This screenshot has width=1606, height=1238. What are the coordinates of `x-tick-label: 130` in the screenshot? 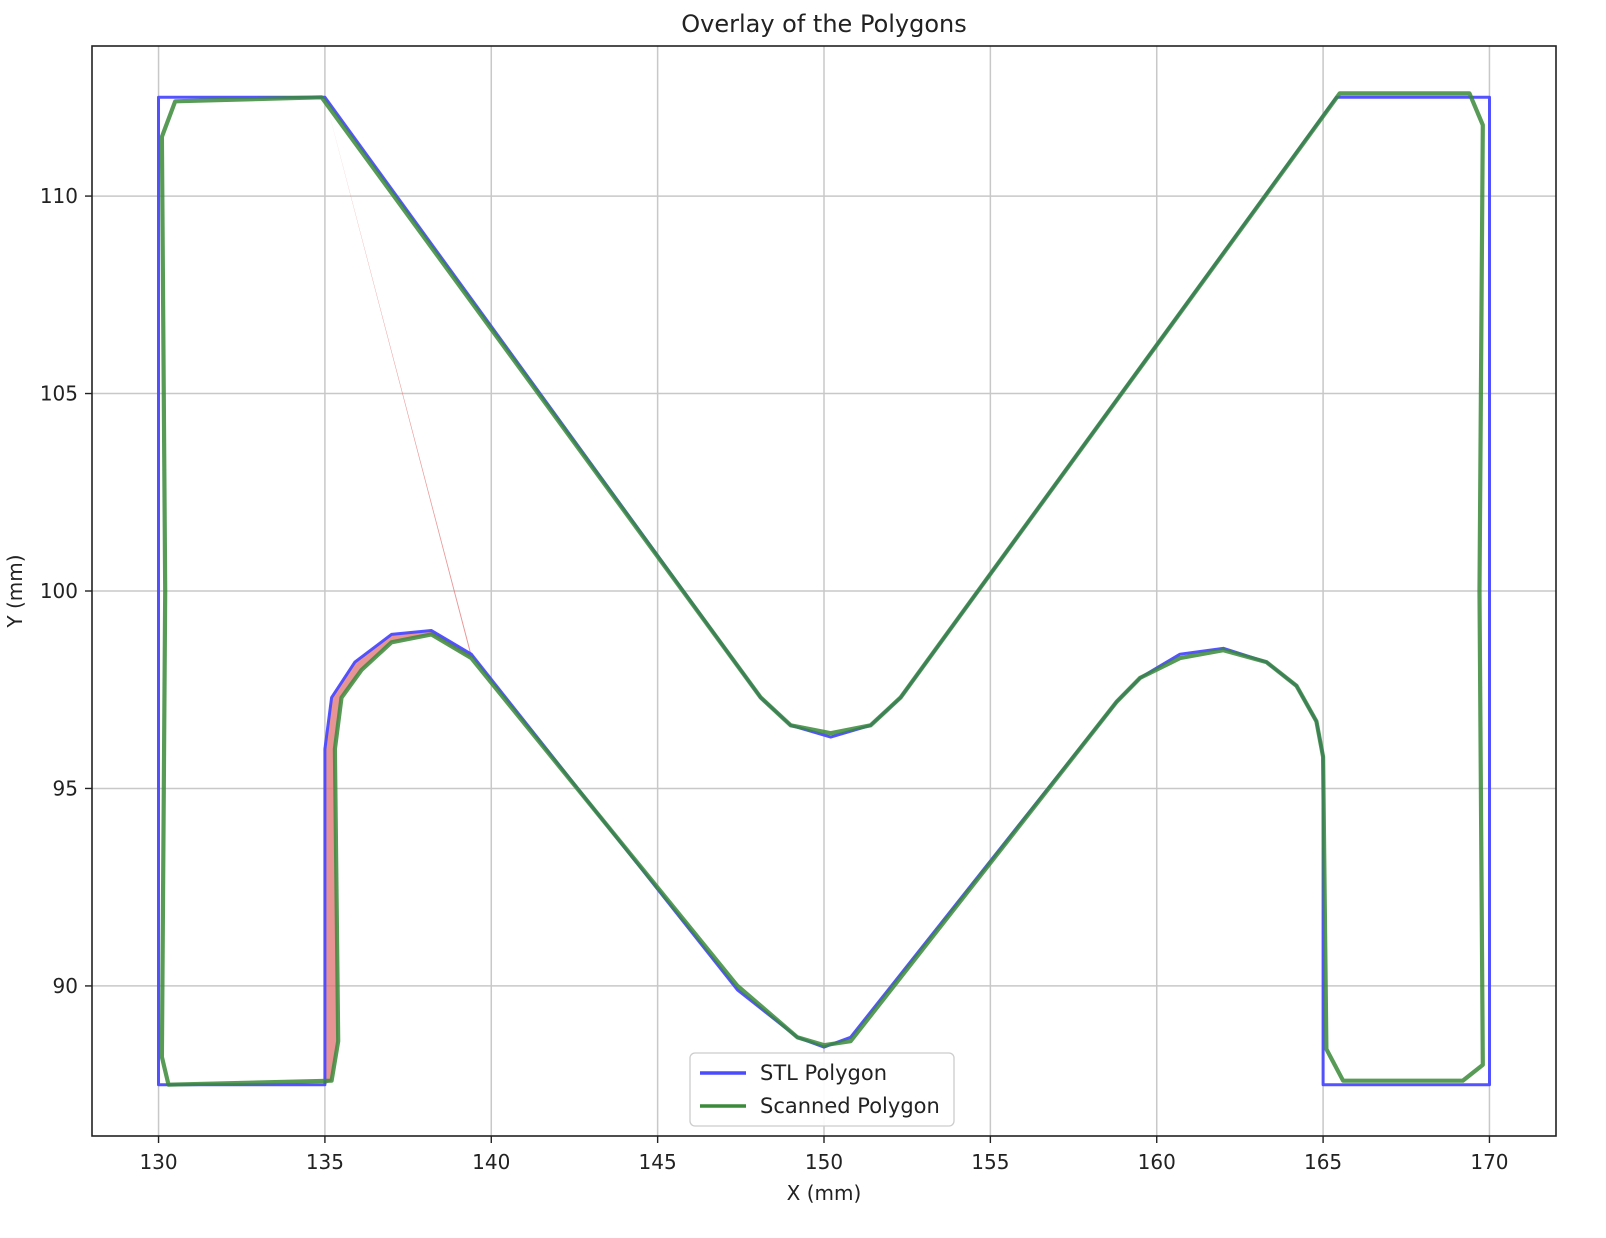 It's located at (158, 1162).